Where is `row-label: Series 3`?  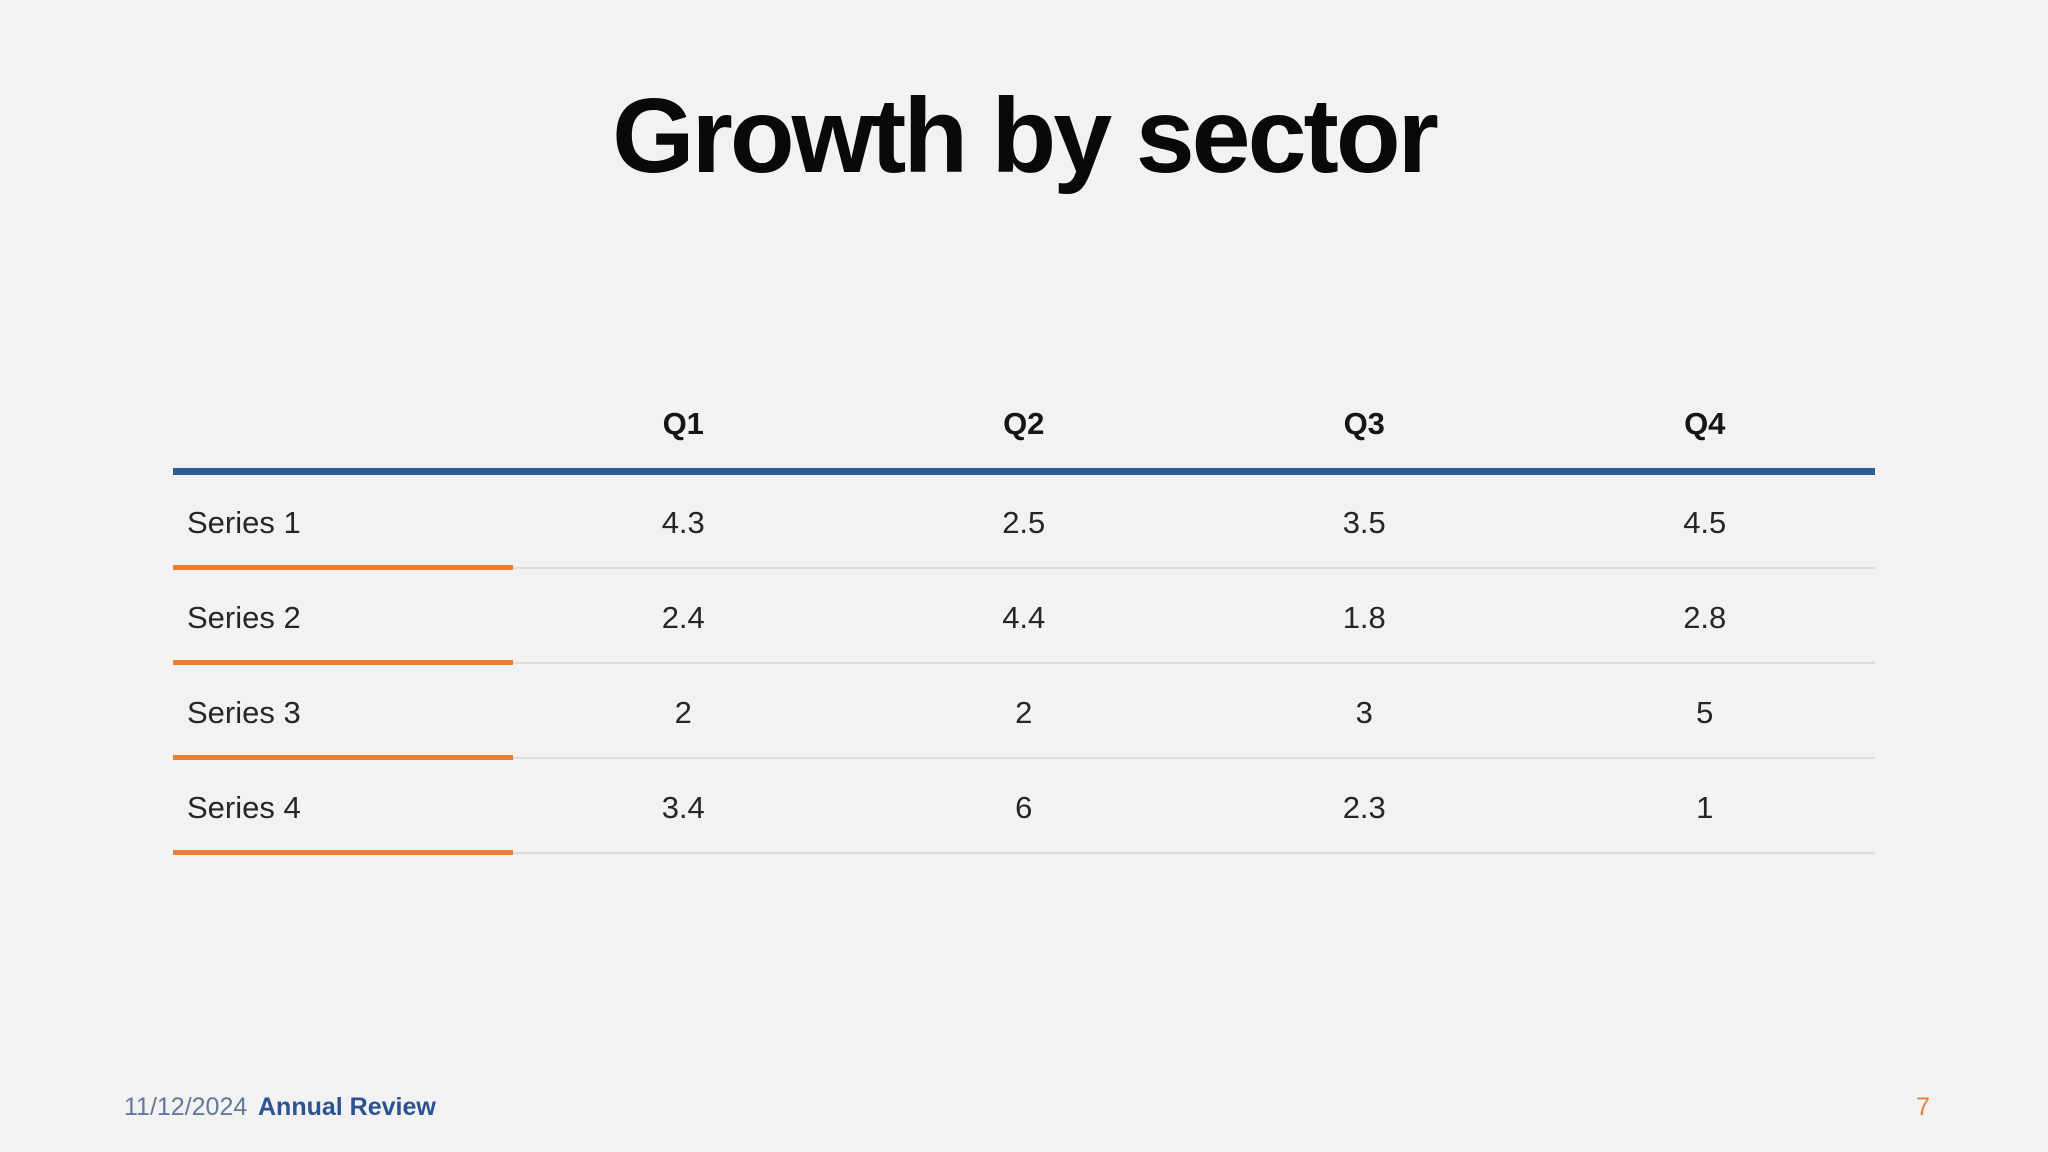 row-label: Series 3 is located at coordinates (244, 712).